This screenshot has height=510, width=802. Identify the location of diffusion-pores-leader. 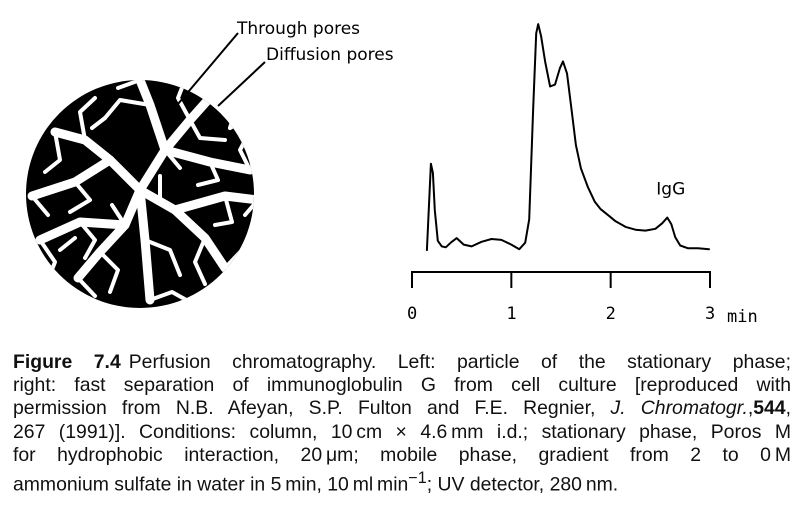
(241, 84).